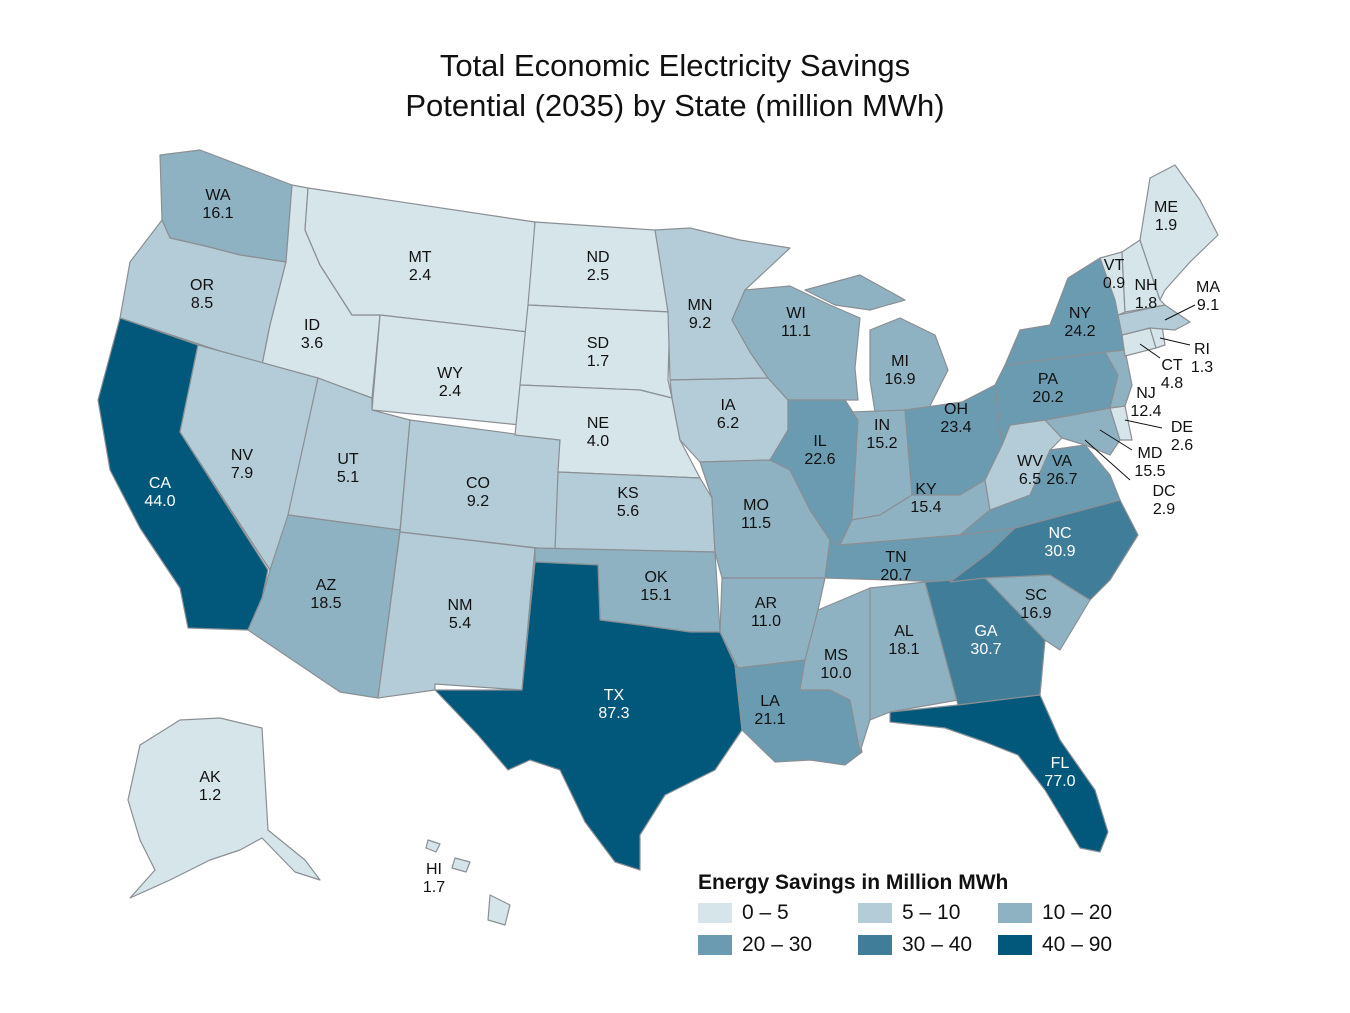 The width and height of the screenshot is (1350, 1013). Describe the element at coordinates (926, 489) in the screenshot. I see `state-abbr-KY: KY` at that location.